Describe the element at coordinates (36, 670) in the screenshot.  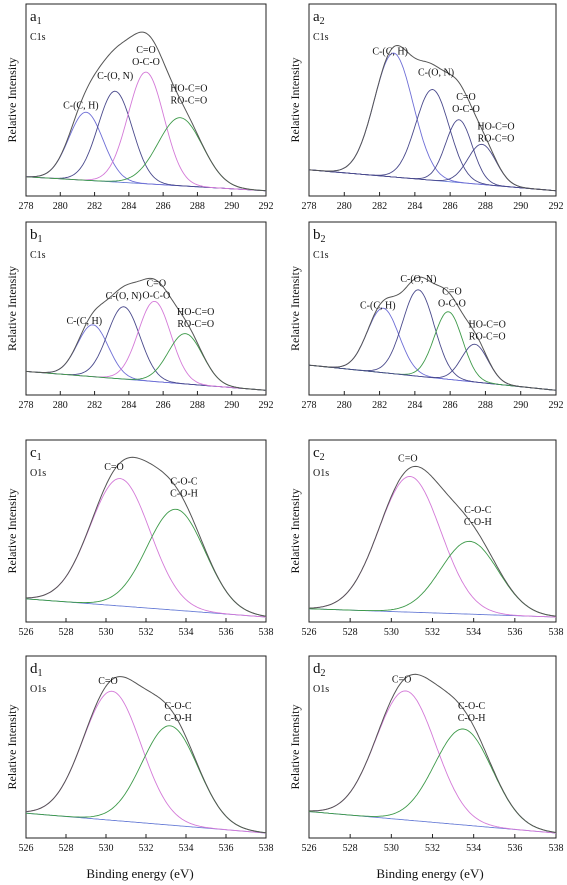
I see `panel-label: d1` at that location.